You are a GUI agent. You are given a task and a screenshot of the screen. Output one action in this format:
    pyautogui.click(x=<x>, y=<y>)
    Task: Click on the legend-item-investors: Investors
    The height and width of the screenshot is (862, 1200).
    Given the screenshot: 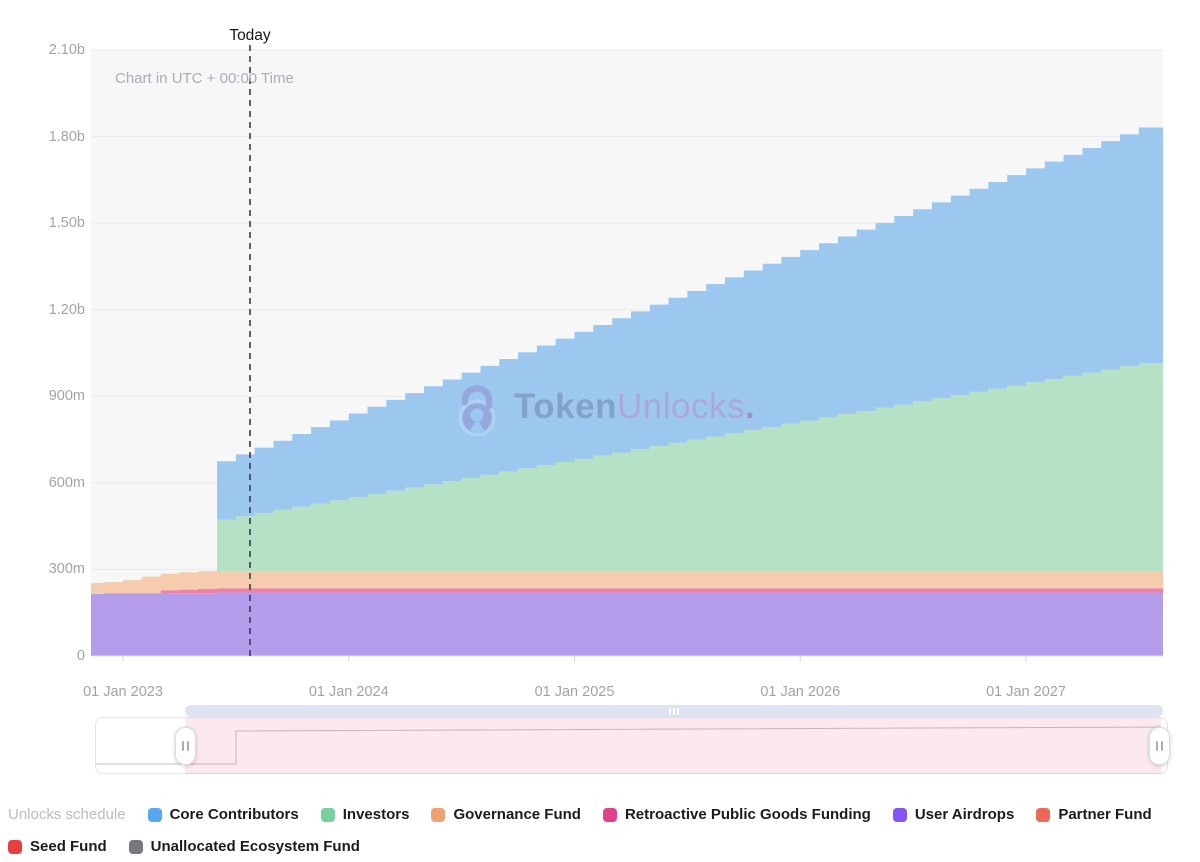 What is the action you would take?
    pyautogui.click(x=365, y=814)
    